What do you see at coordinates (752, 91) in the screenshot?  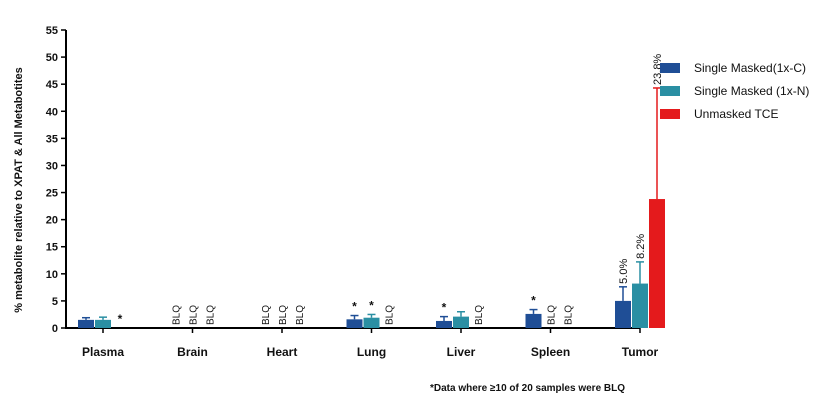 I see `legend-label: Single Masked (1x-N)` at bounding box center [752, 91].